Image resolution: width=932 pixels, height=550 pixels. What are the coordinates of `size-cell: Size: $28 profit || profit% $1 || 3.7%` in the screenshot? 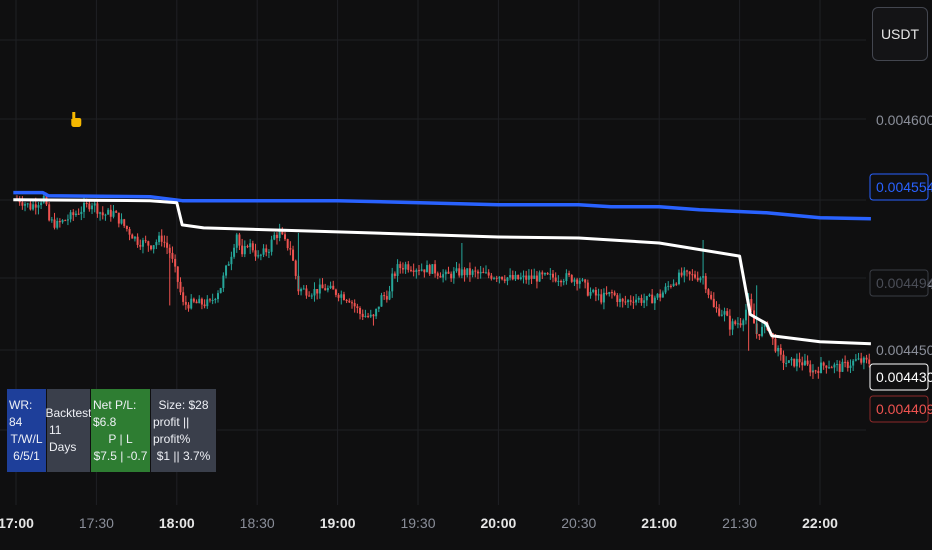 It's located at (184, 430).